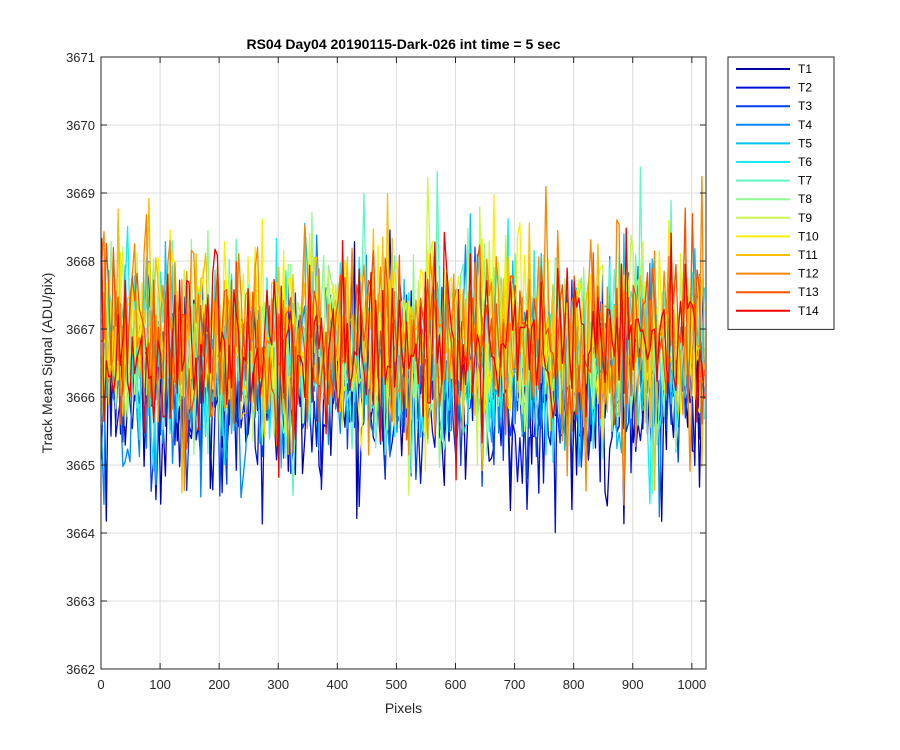 The width and height of the screenshot is (900, 750). What do you see at coordinates (403, 708) in the screenshot?
I see `x-axis-label: Pixels` at bounding box center [403, 708].